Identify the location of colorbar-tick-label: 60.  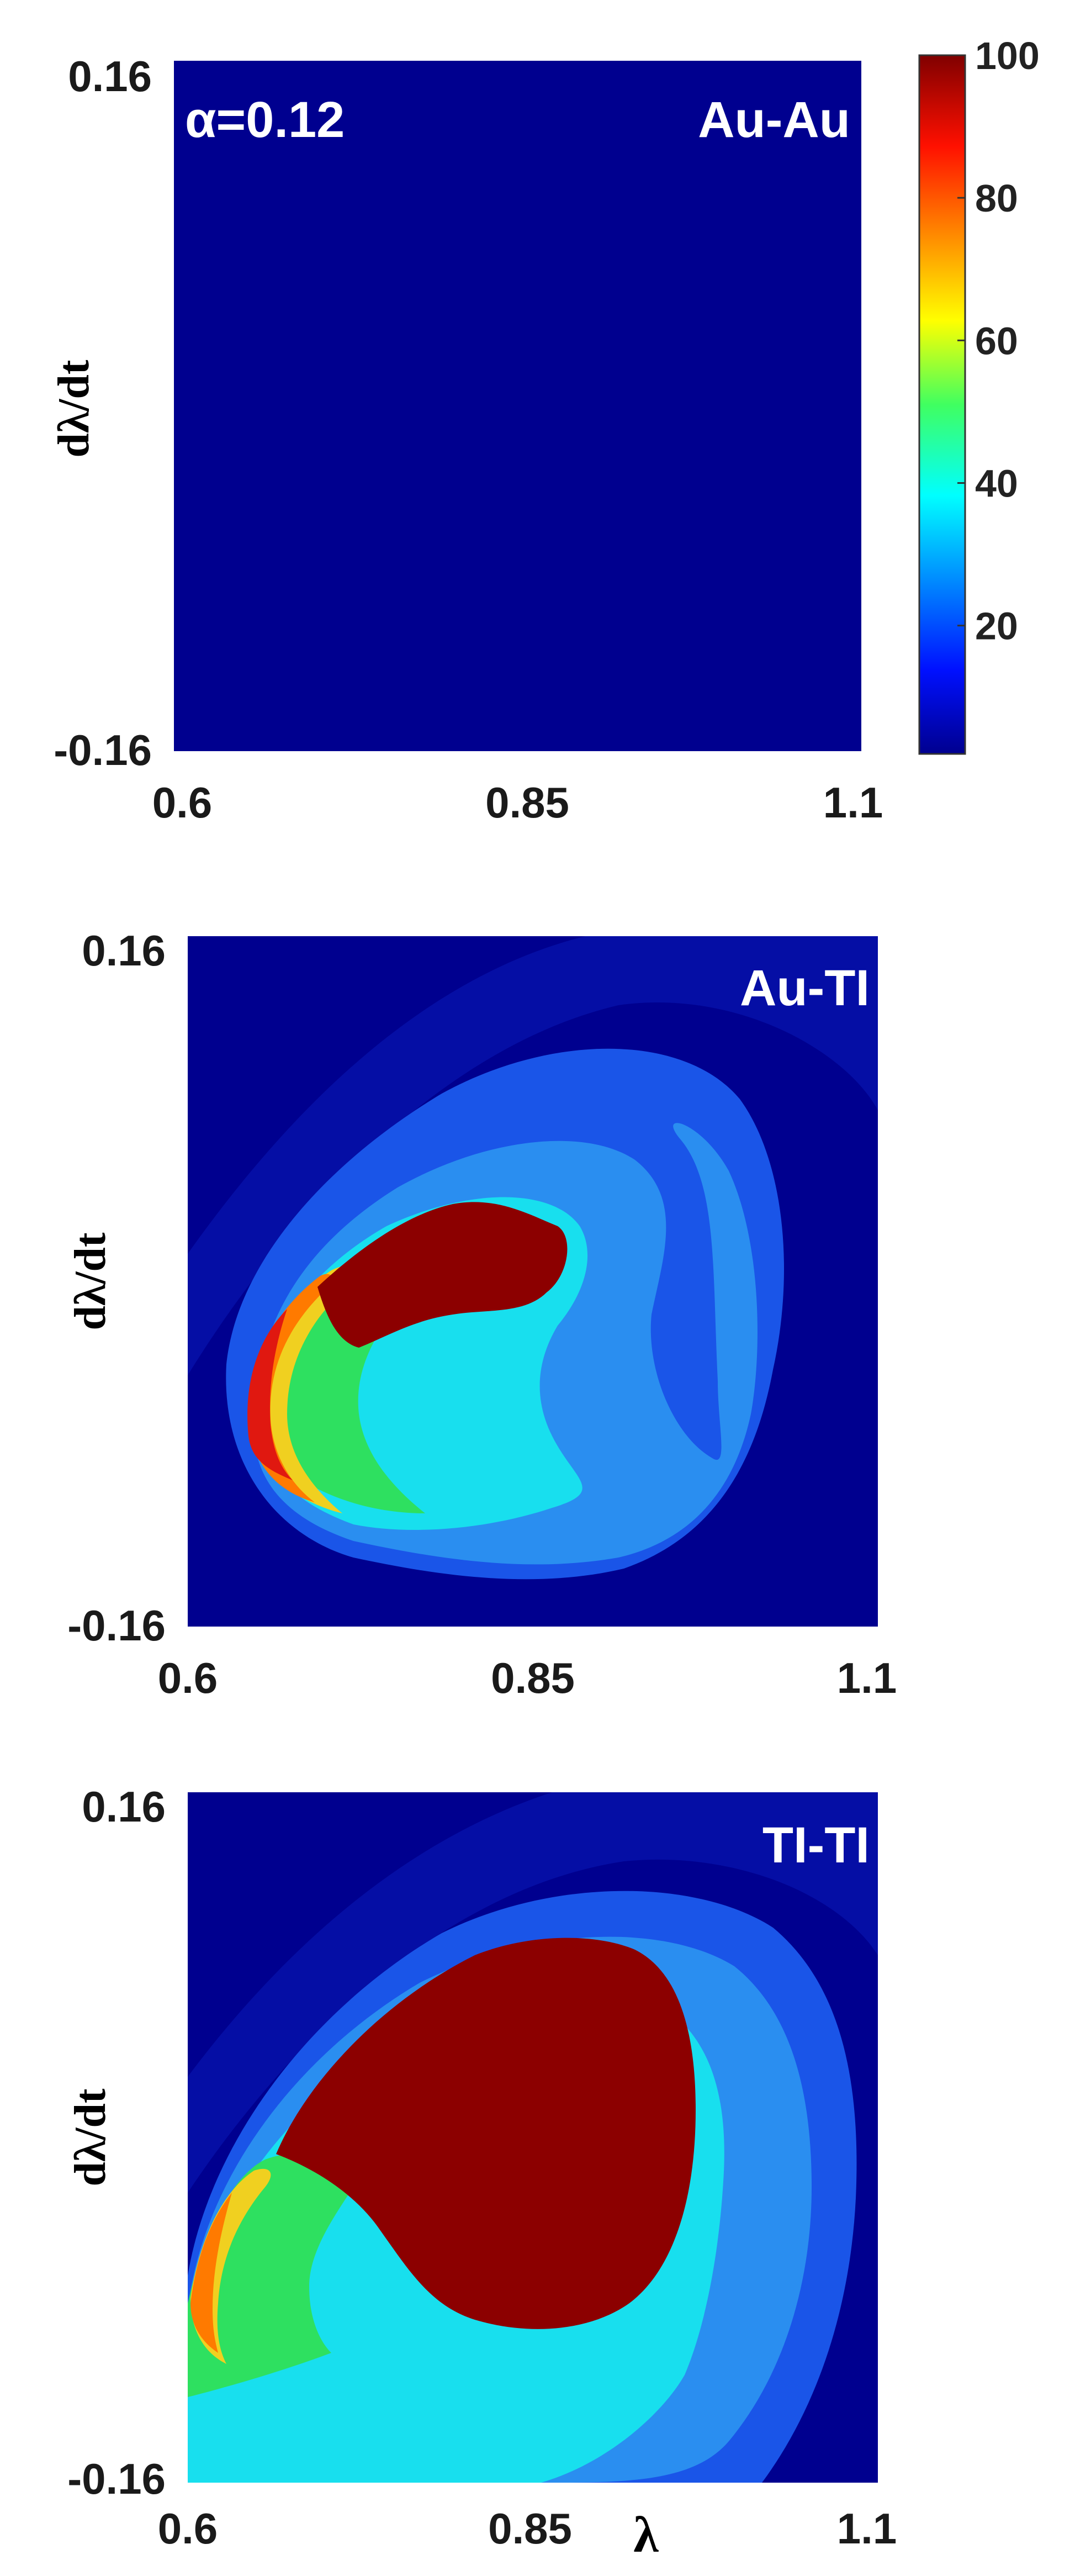
(996, 340).